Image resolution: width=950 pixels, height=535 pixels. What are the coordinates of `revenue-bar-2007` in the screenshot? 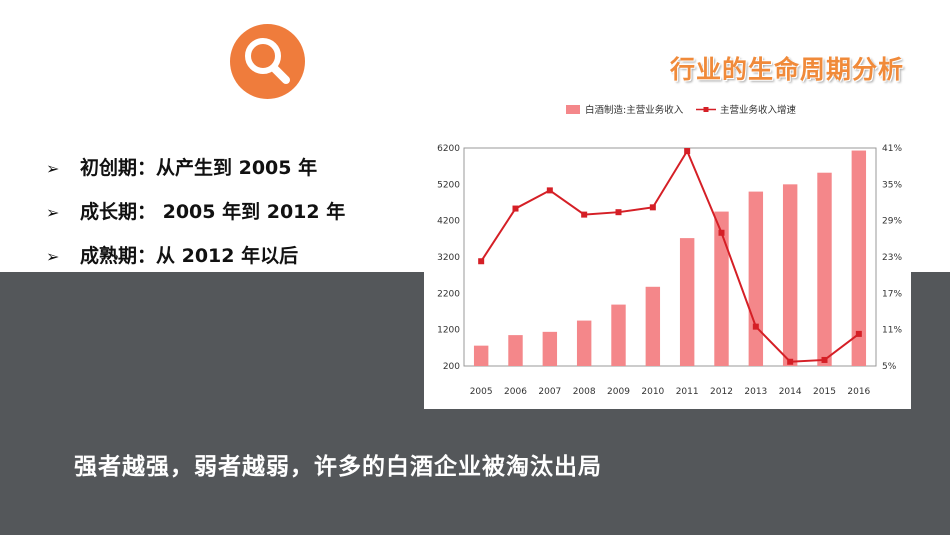 It's located at (550, 348).